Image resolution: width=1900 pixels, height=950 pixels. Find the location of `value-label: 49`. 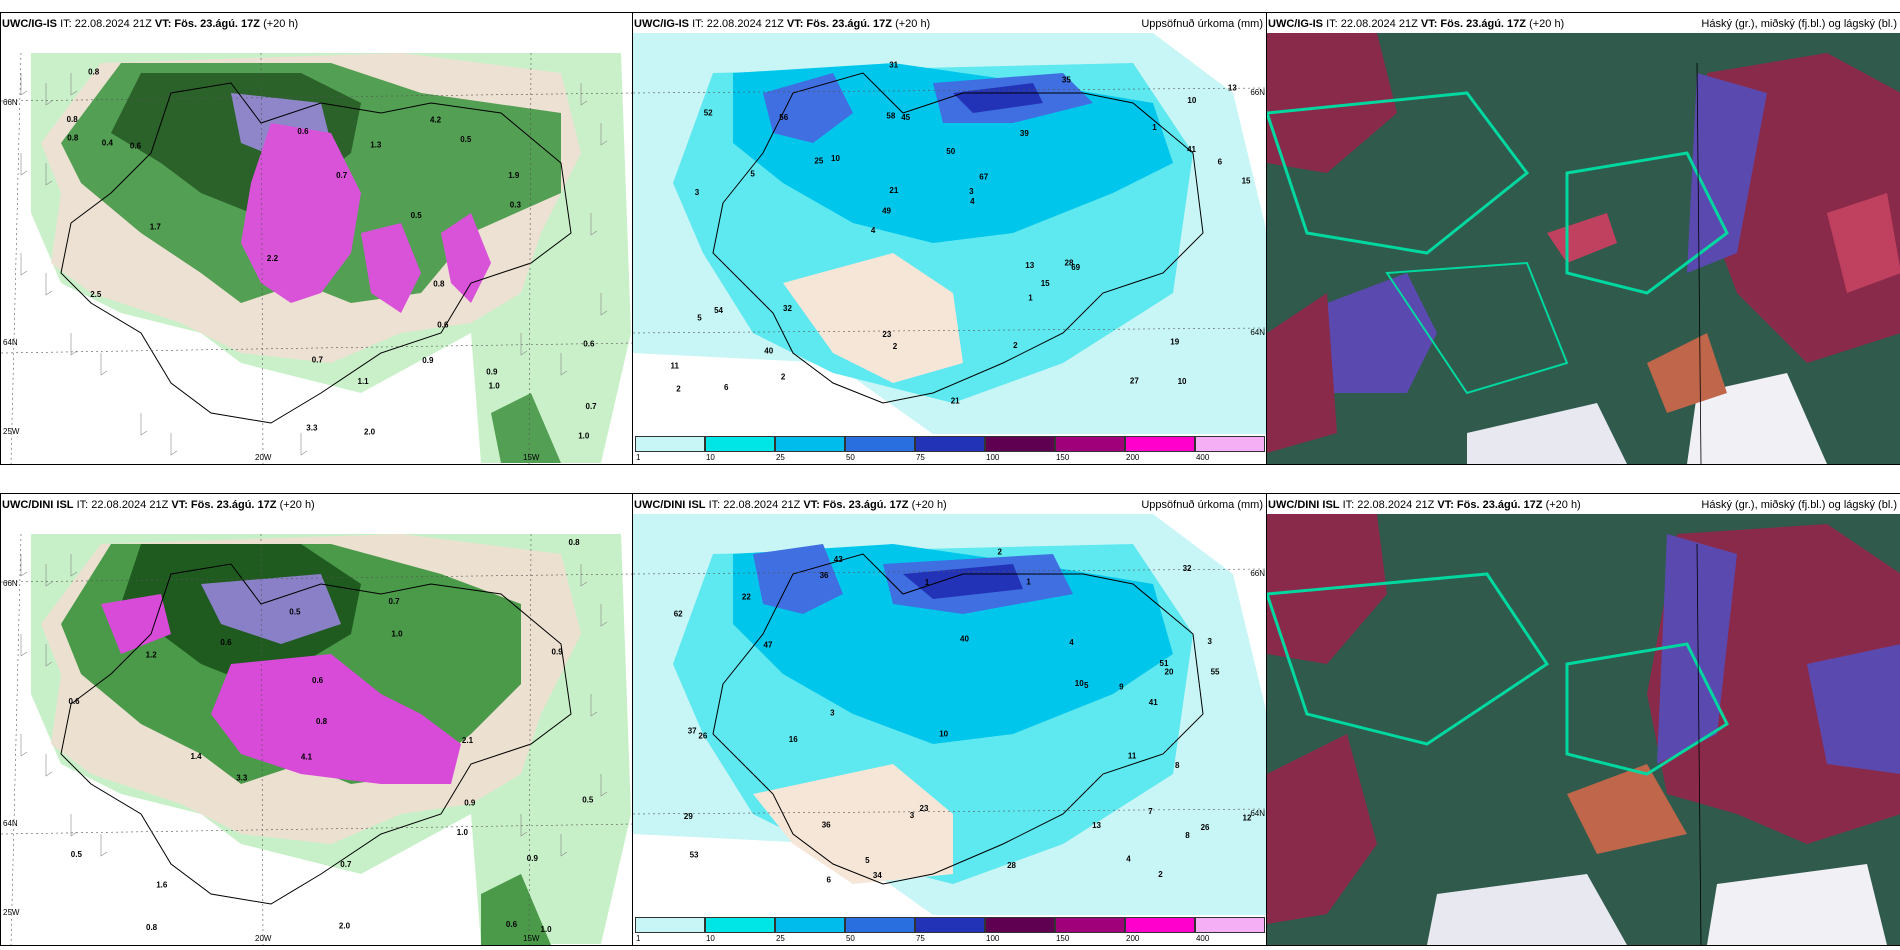

value-label: 49 is located at coordinates (886, 211).